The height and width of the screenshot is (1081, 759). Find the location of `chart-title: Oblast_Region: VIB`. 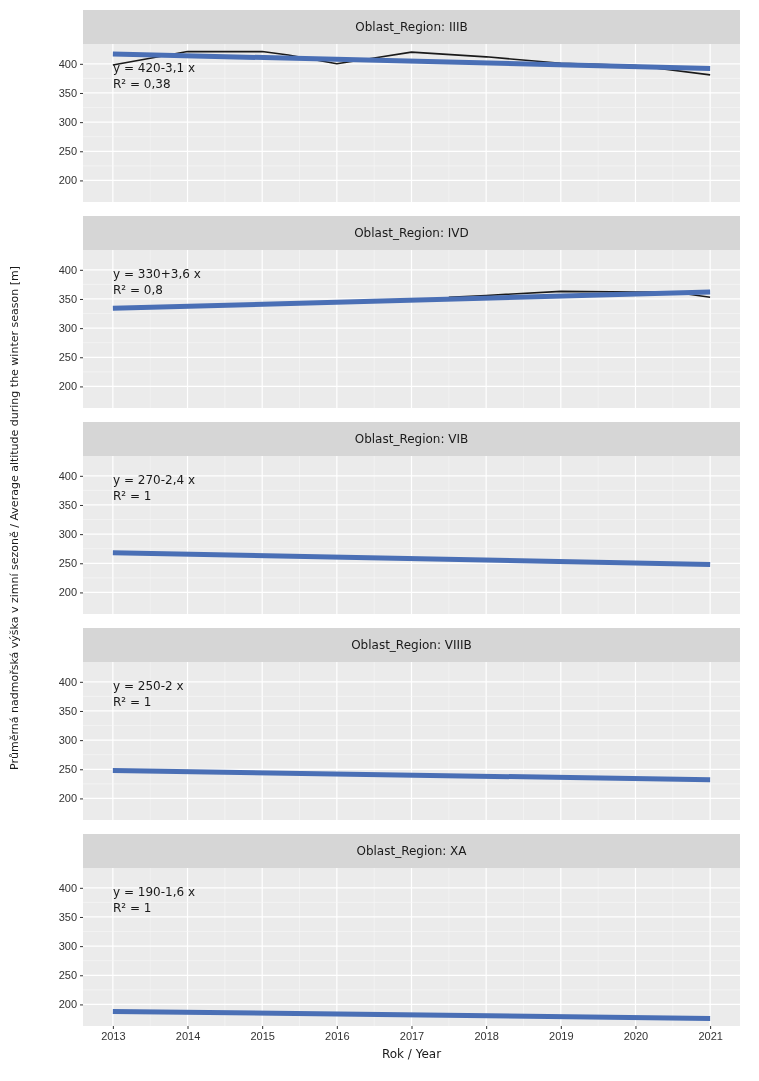

chart-title: Oblast_Region: VIB is located at coordinates (411, 439).